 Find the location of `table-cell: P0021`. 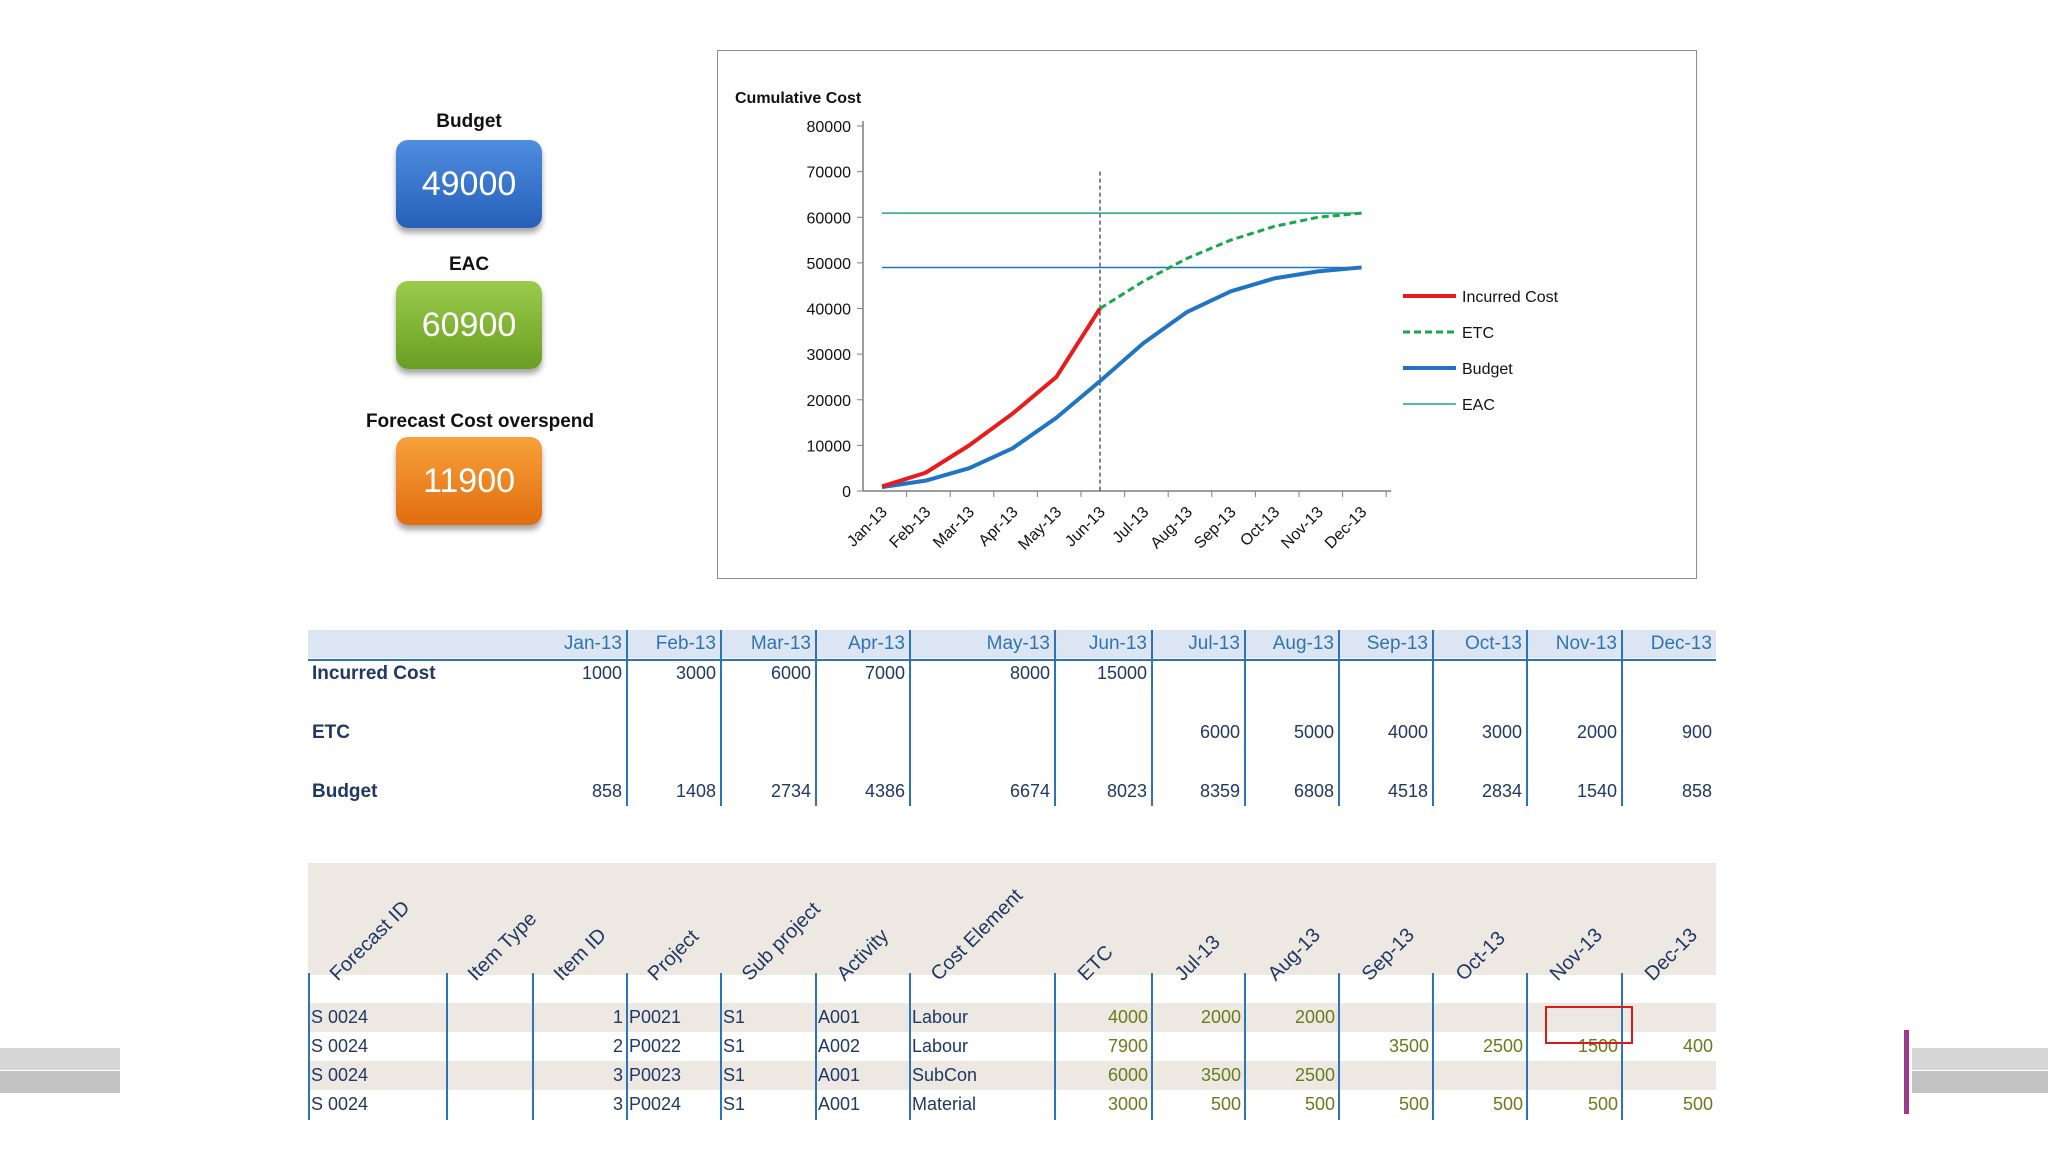

table-cell: P0021 is located at coordinates (655, 1017).